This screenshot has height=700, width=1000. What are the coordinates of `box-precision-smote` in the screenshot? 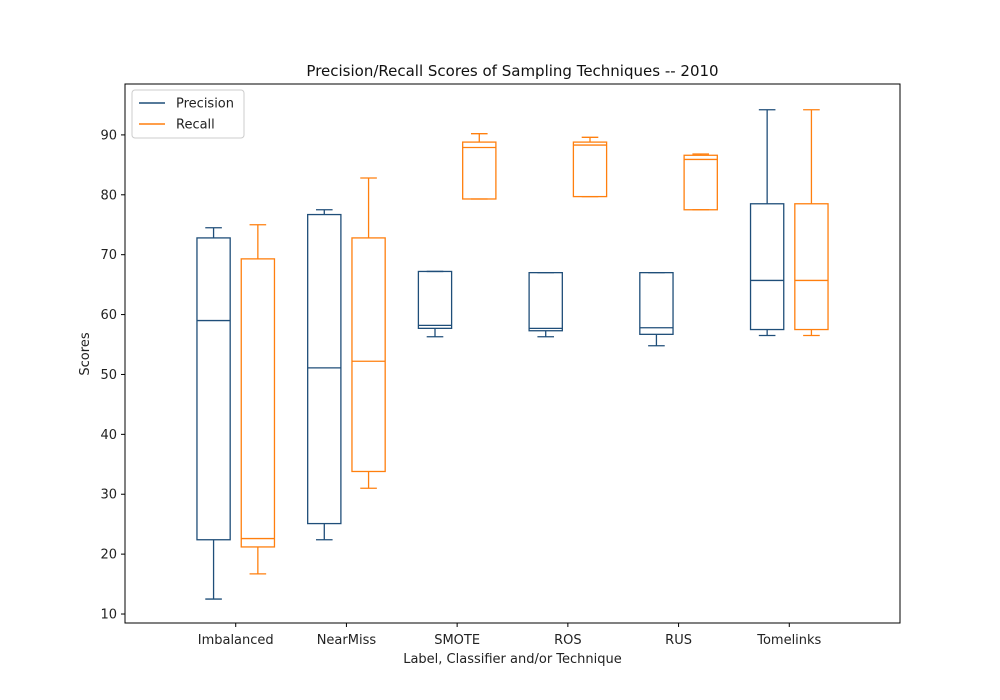 It's located at (435, 304).